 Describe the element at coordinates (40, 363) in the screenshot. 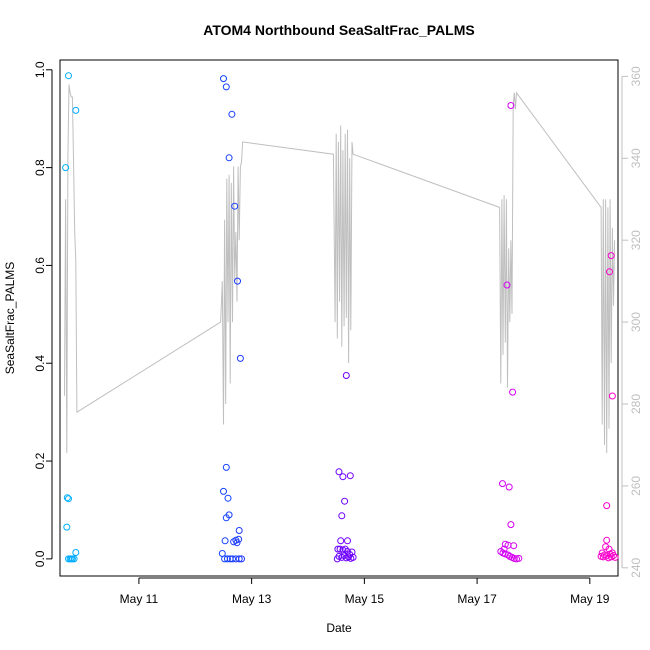

I see `y-tick-label: 0.4` at that location.